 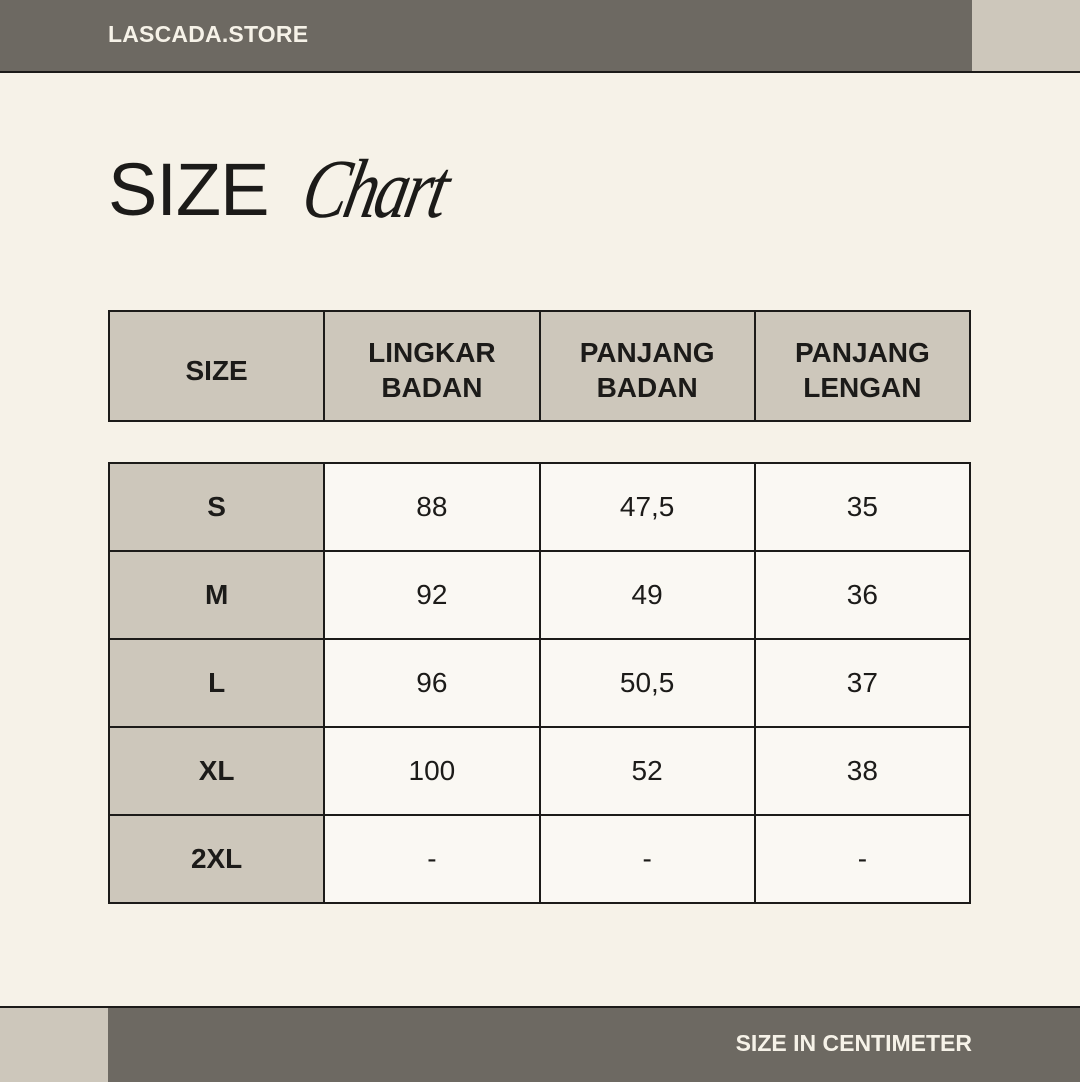 I want to click on top-bar: LASCADA.STORE, so click(x=540, y=36).